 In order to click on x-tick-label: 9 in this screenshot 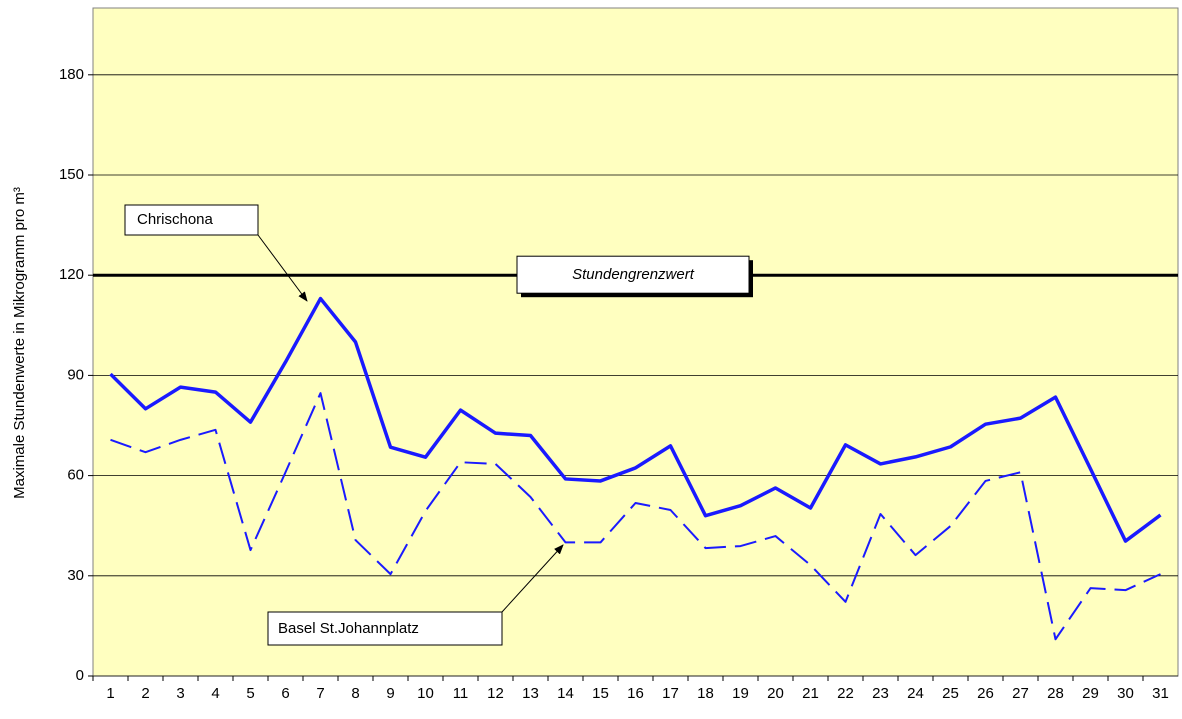, I will do `click(390, 693)`.